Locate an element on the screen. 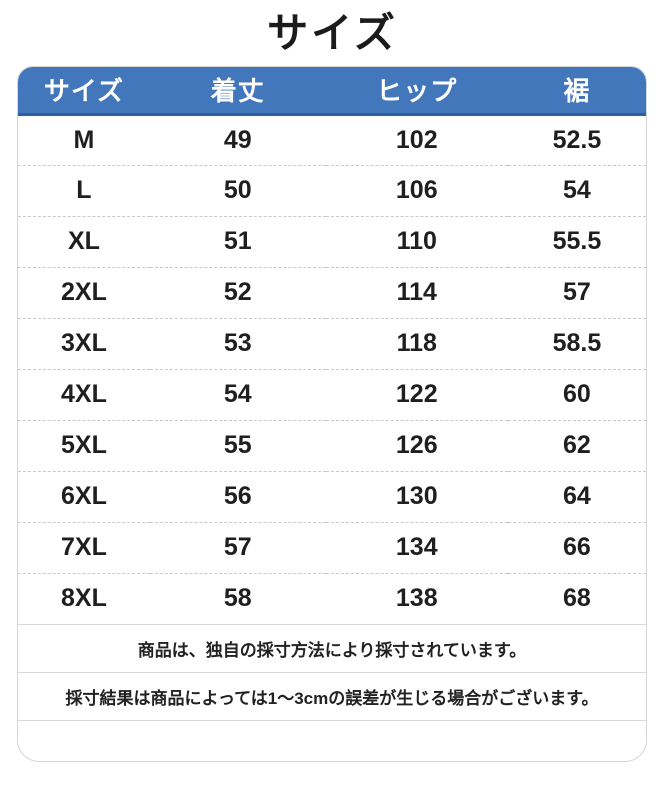 Image resolution: width=665 pixels, height=800 pixels. size-cell: 2XL is located at coordinates (84, 292).